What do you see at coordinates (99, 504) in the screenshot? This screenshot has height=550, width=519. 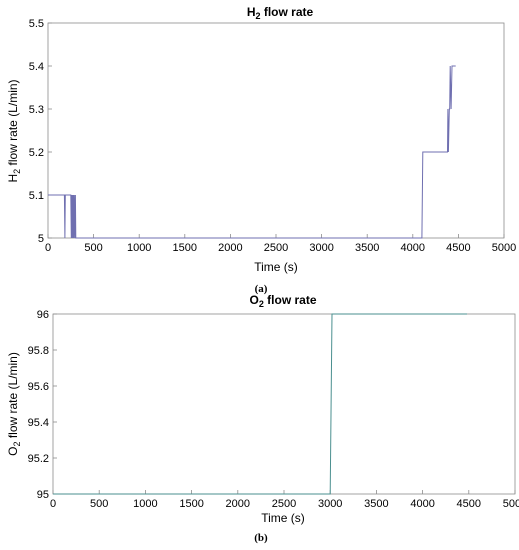 I see `chart-b-x-tick-label: 500` at bounding box center [99, 504].